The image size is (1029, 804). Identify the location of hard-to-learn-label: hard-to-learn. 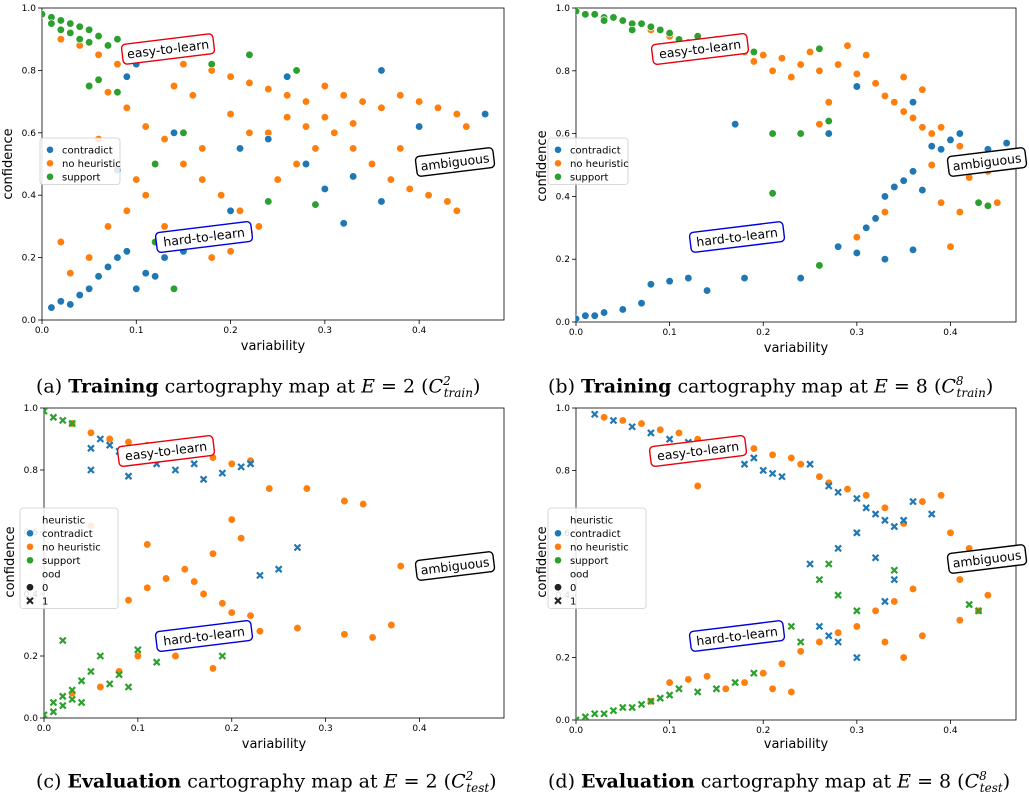
(204, 636).